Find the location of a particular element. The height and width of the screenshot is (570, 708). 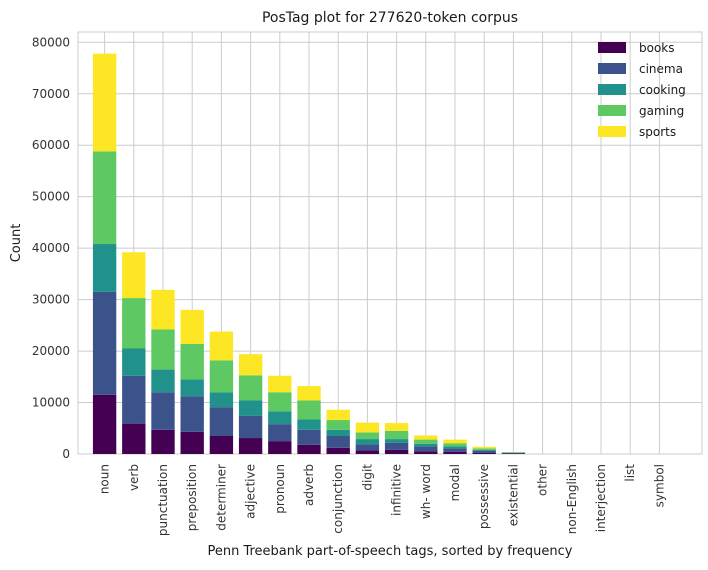

legend-label-gaming: gaming is located at coordinates (661, 111).